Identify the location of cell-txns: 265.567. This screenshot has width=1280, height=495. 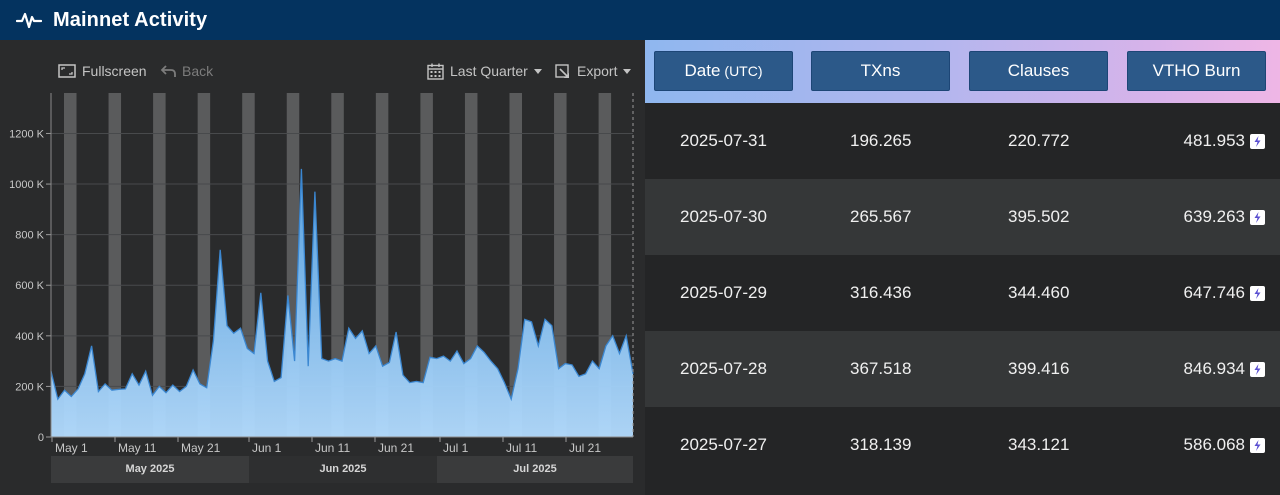
(880, 217).